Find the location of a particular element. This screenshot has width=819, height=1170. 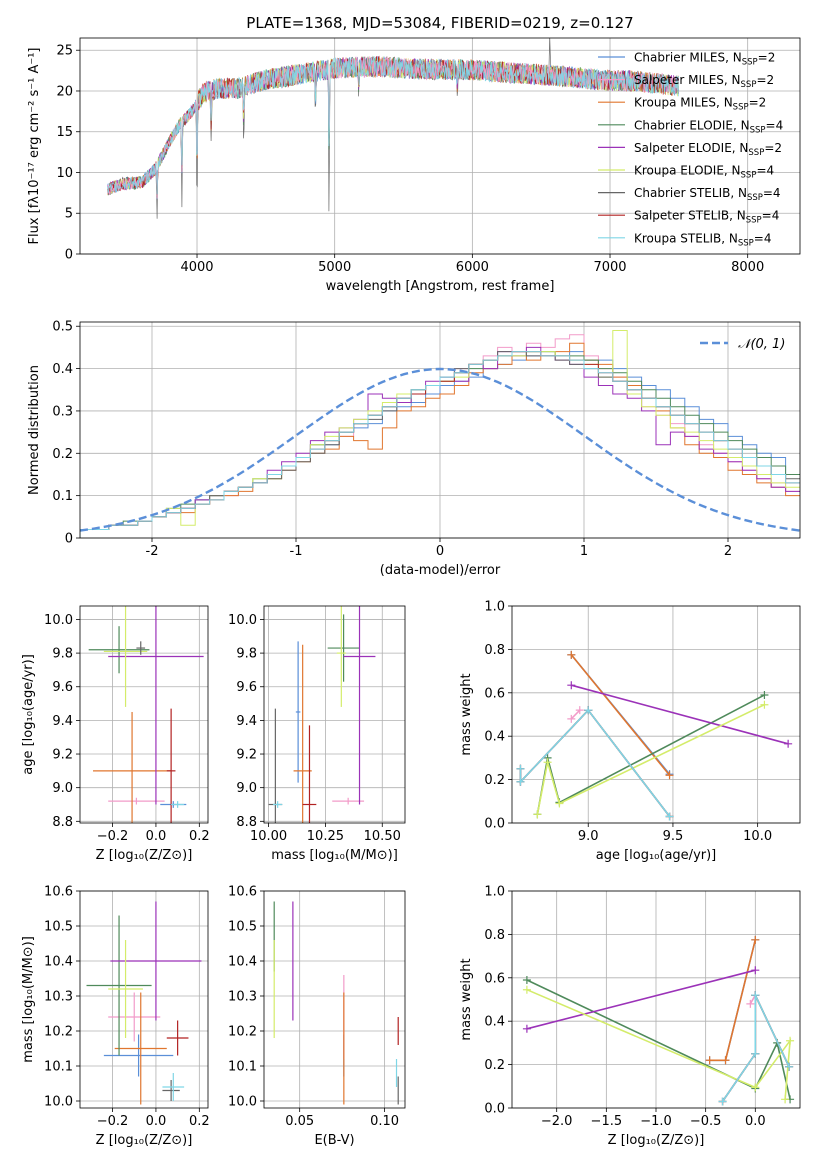

spectrum-plot-area is located at coordinates (393, 128).